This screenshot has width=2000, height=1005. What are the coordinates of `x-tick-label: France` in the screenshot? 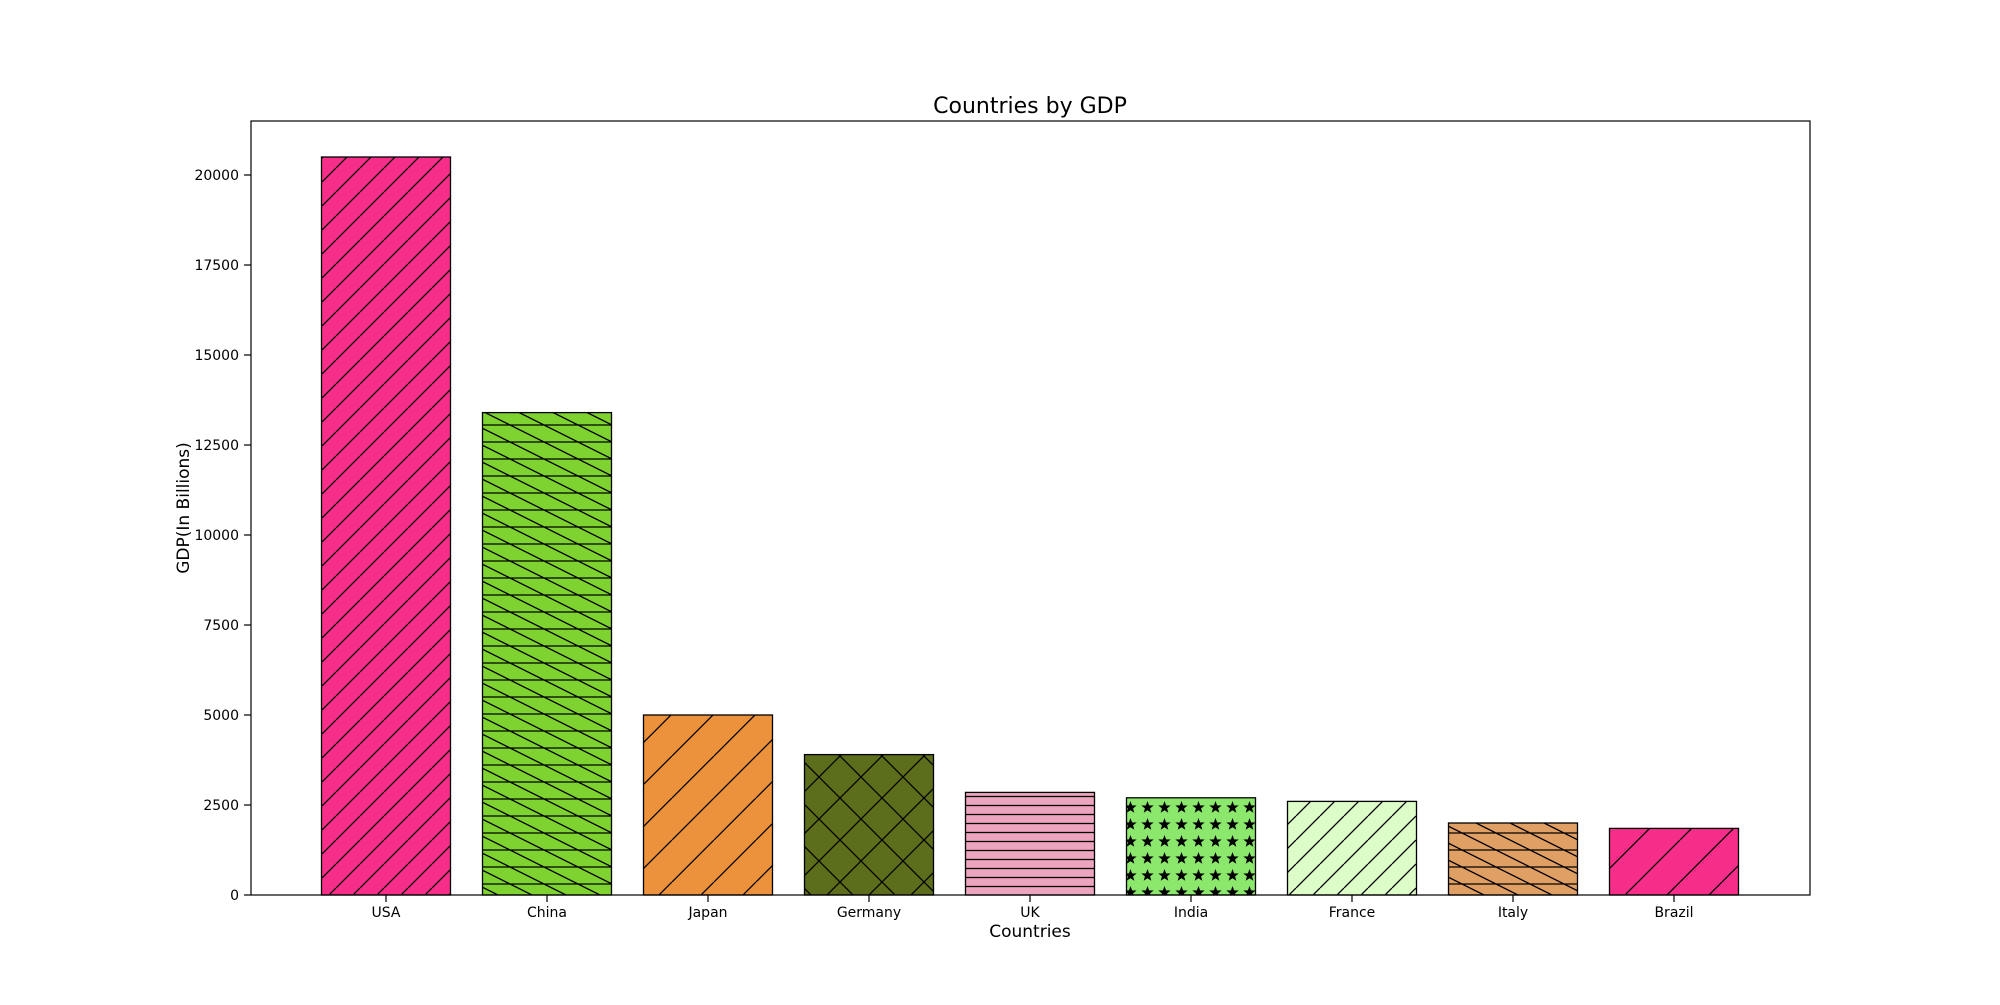 It's located at (1352, 913).